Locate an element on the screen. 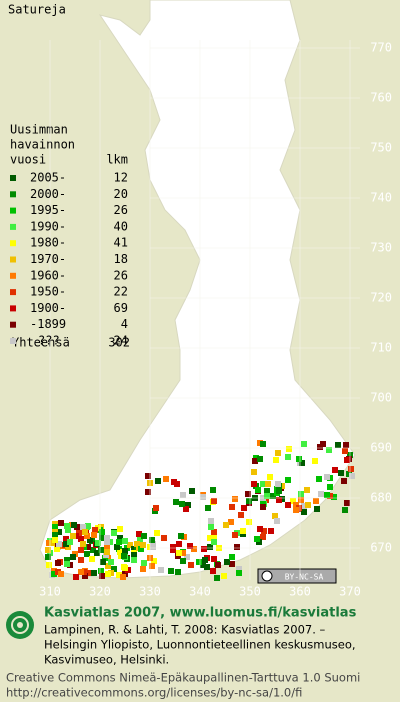 Image resolution: width=400 pixels, height=702 pixels. legend-label: 1900- is located at coordinates (48, 308).